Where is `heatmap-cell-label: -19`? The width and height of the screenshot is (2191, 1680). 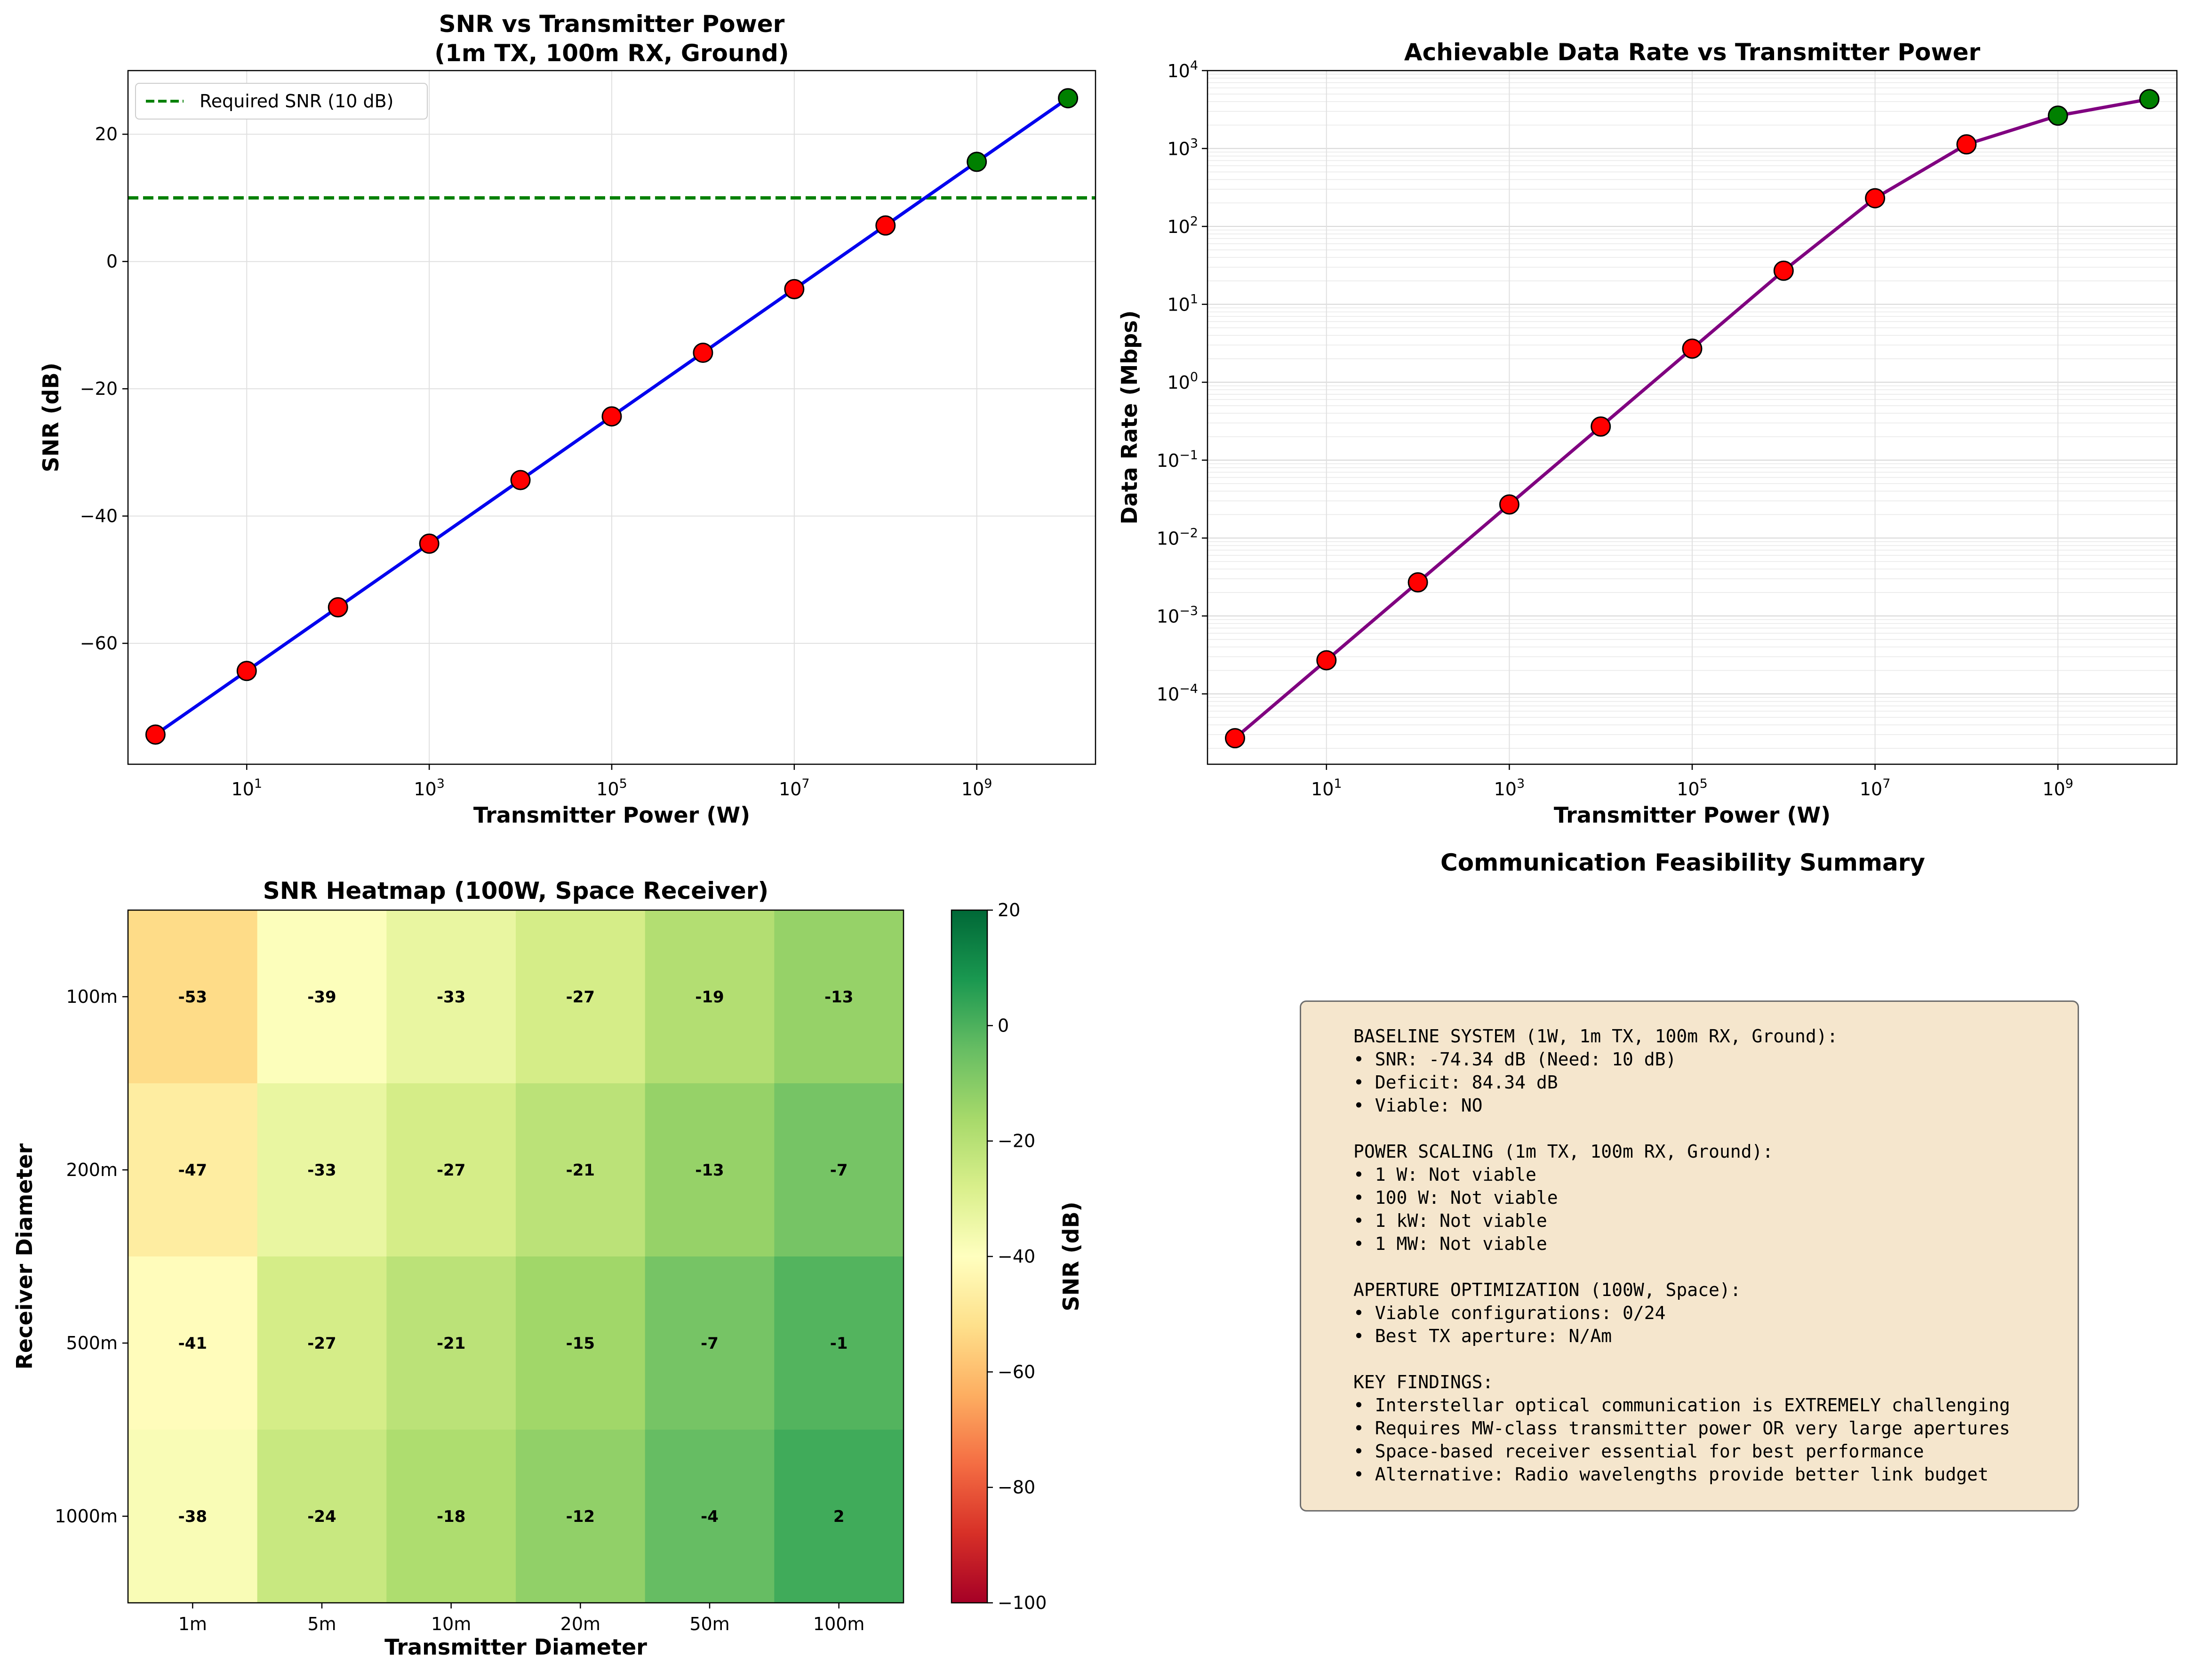
heatmap-cell-label: -19 is located at coordinates (709, 997).